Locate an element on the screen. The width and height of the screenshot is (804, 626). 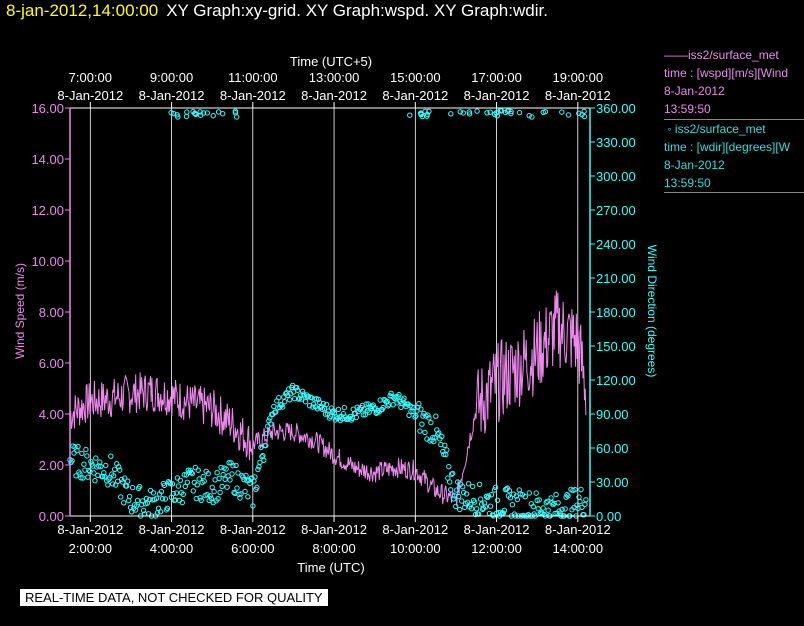
y-left-tick-label: 8.00 is located at coordinates (51, 312).